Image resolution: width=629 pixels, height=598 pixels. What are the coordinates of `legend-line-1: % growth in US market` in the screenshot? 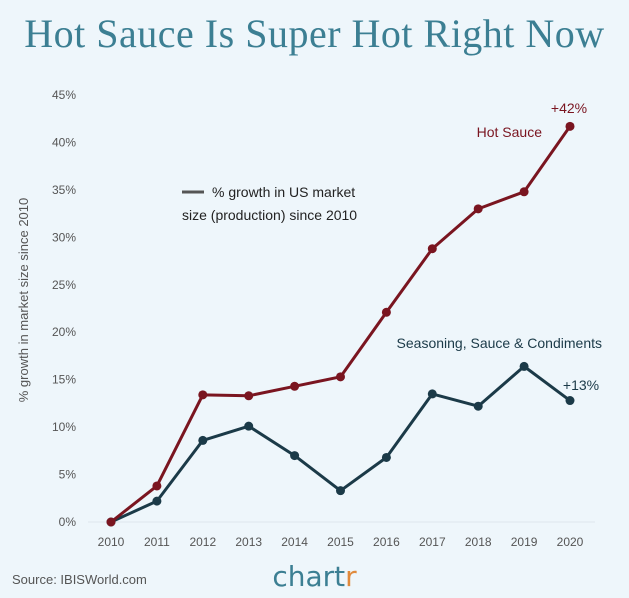 It's located at (283, 192).